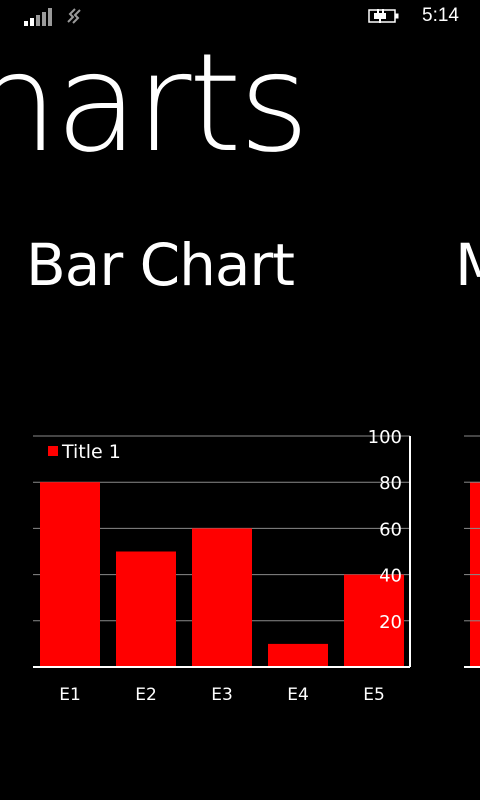  I want to click on y-tick-label: 100, so click(385, 437).